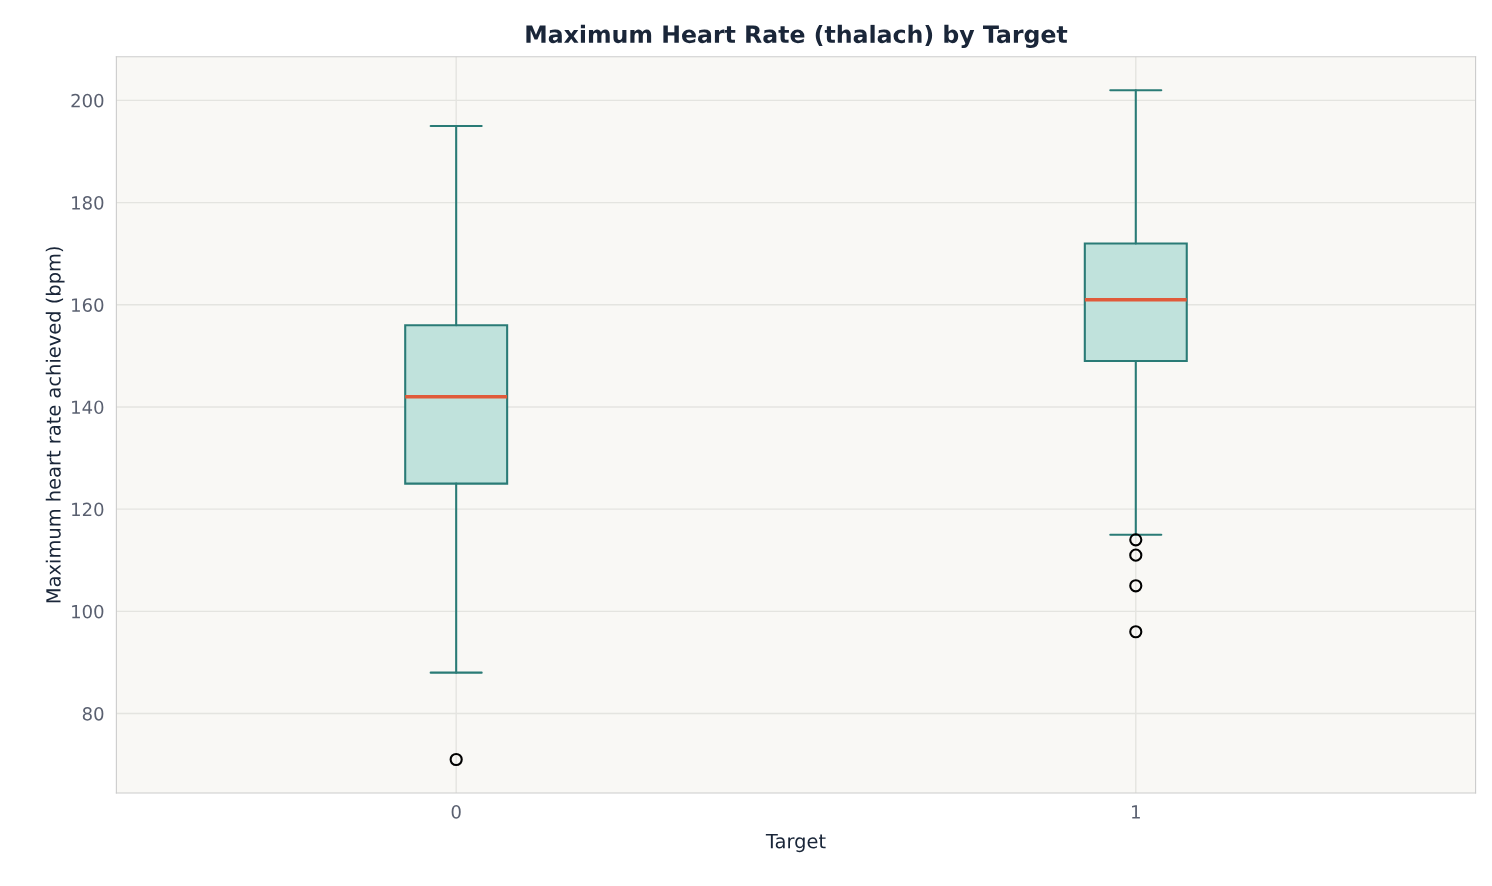 This screenshot has height=886, width=1492. Describe the element at coordinates (88, 407) in the screenshot. I see `y-tick-label: 140` at that location.